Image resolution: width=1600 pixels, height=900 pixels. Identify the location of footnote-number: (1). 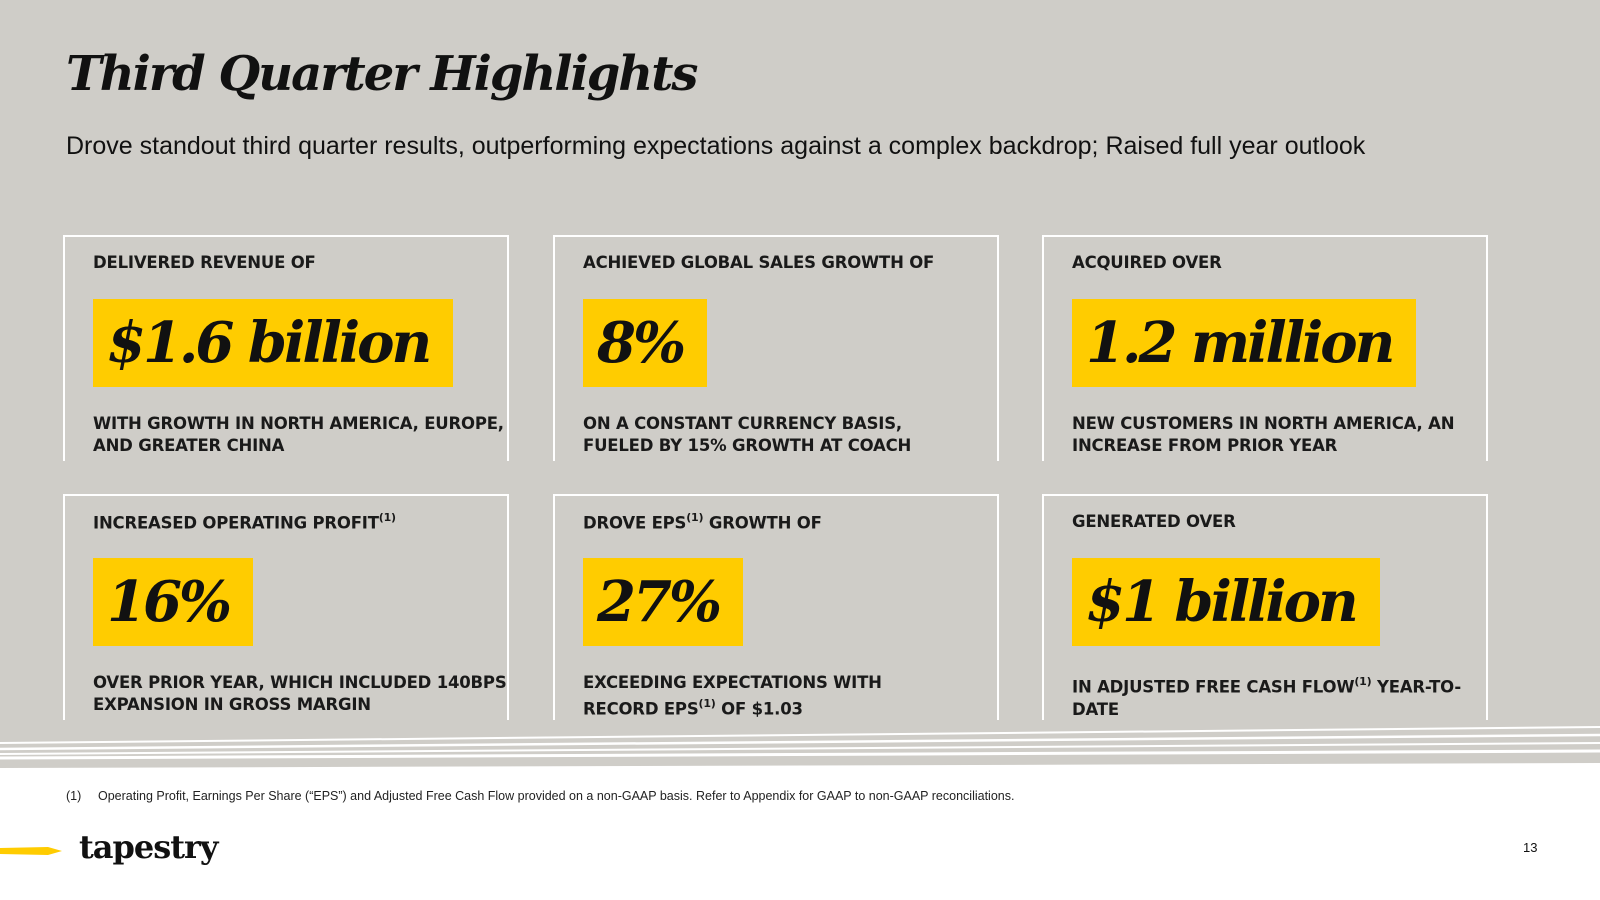
(74, 796).